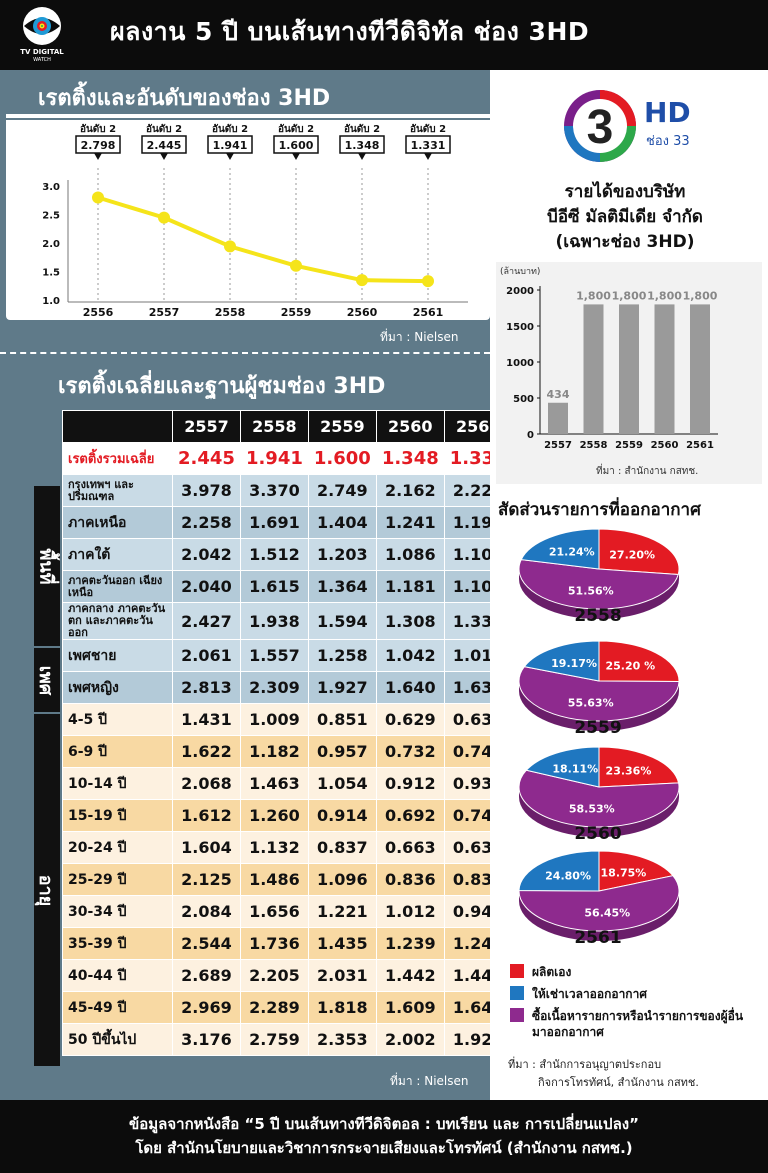 The width and height of the screenshot is (768, 1173). I want to click on slice-label: 55.63%, so click(591, 703).